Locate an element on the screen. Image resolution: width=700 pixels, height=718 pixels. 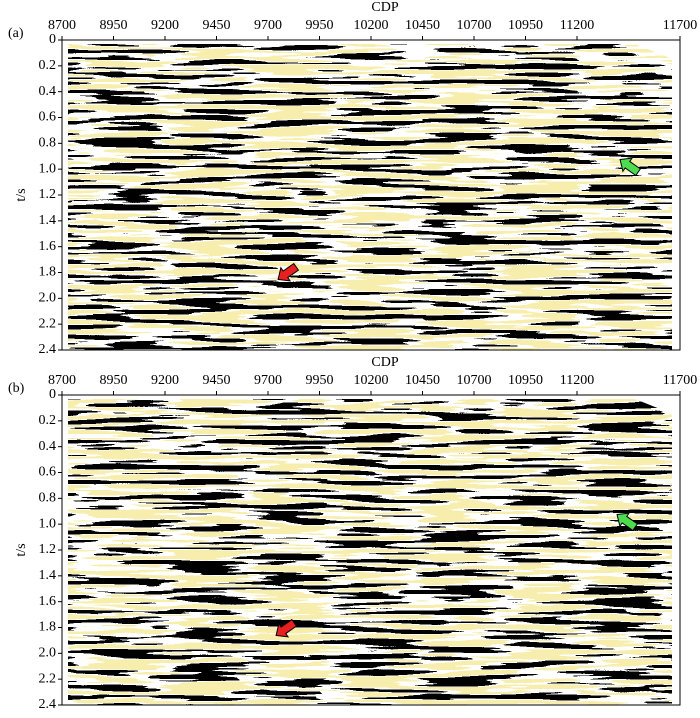
panel-label: (a) is located at coordinates (16, 33).